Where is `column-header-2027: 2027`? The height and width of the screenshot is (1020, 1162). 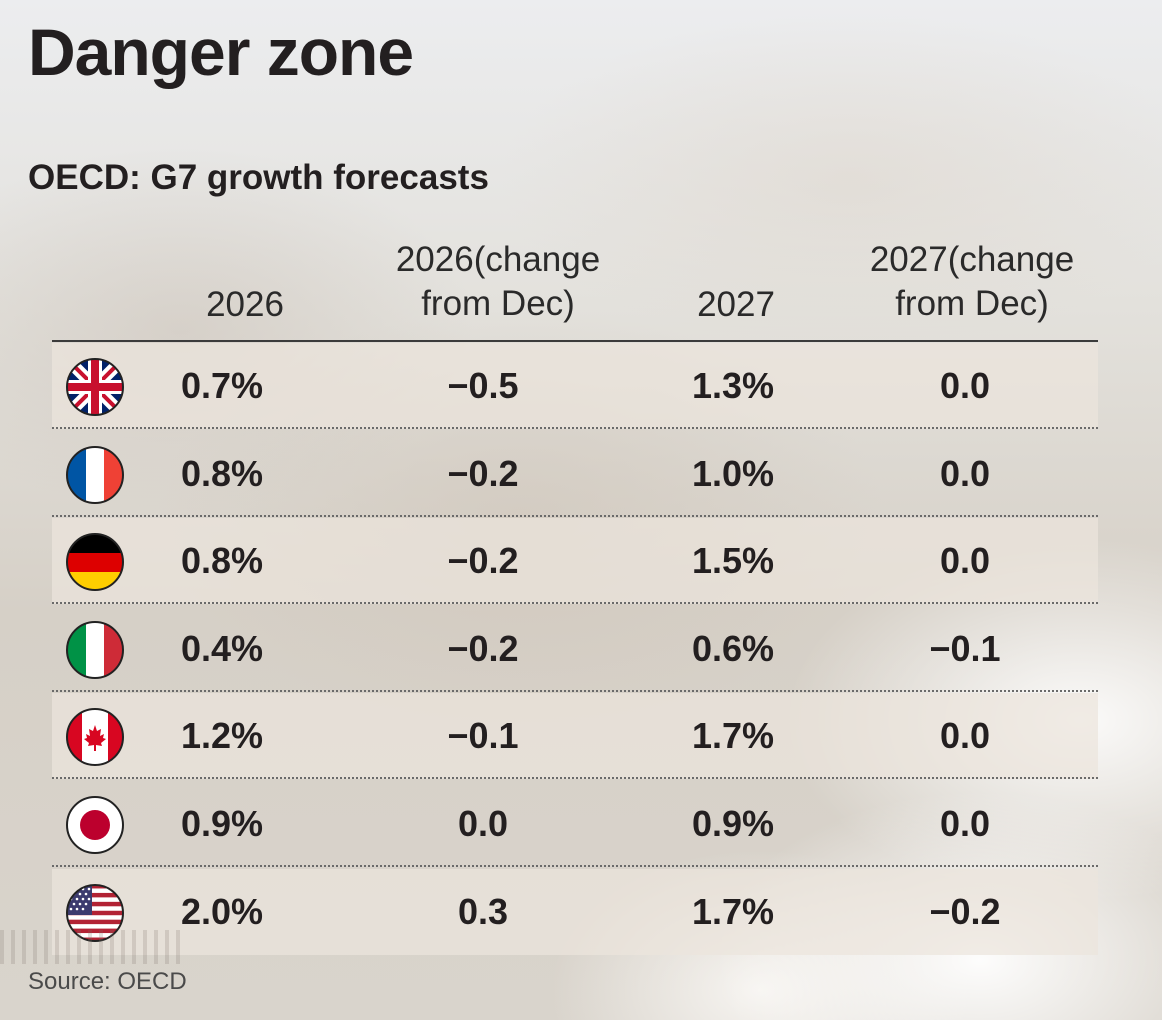 column-header-2027: 2027 is located at coordinates (736, 305).